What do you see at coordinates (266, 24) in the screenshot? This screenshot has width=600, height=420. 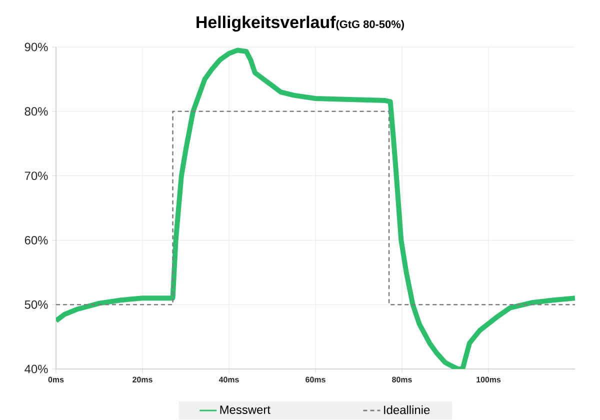 I see `chart-title: Helligkeitsverlauf` at bounding box center [266, 24].